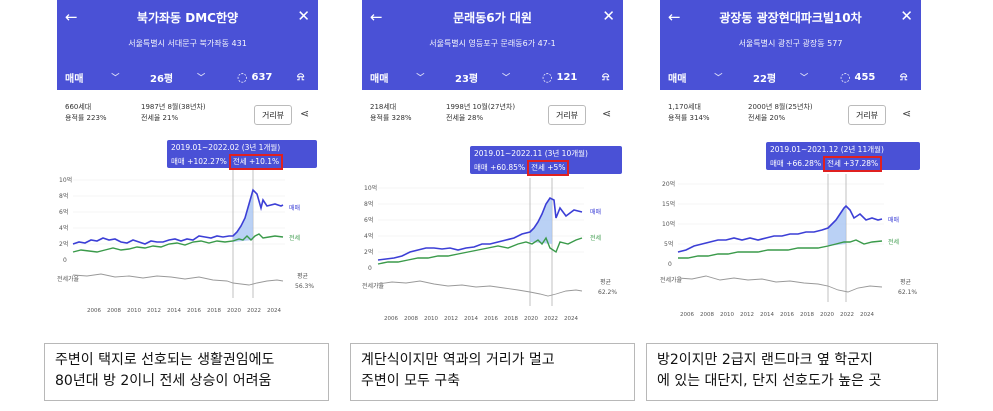 Image resolution: width=993 pixels, height=411 pixels. What do you see at coordinates (63, 228) in the screenshot?
I see `y-tick-label: 4억` at bounding box center [63, 228].